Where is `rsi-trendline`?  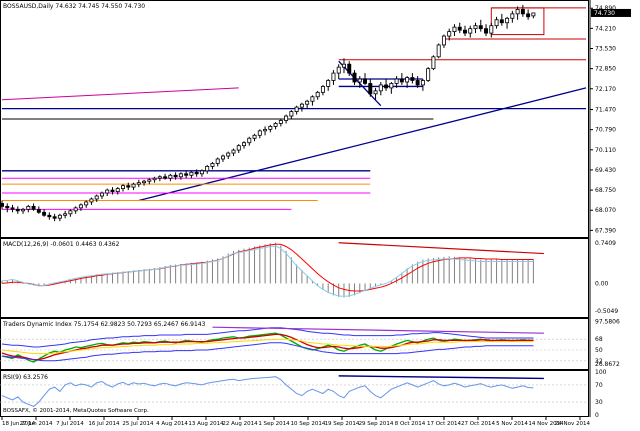
rsi-trendline is located at coordinates (441, 377).